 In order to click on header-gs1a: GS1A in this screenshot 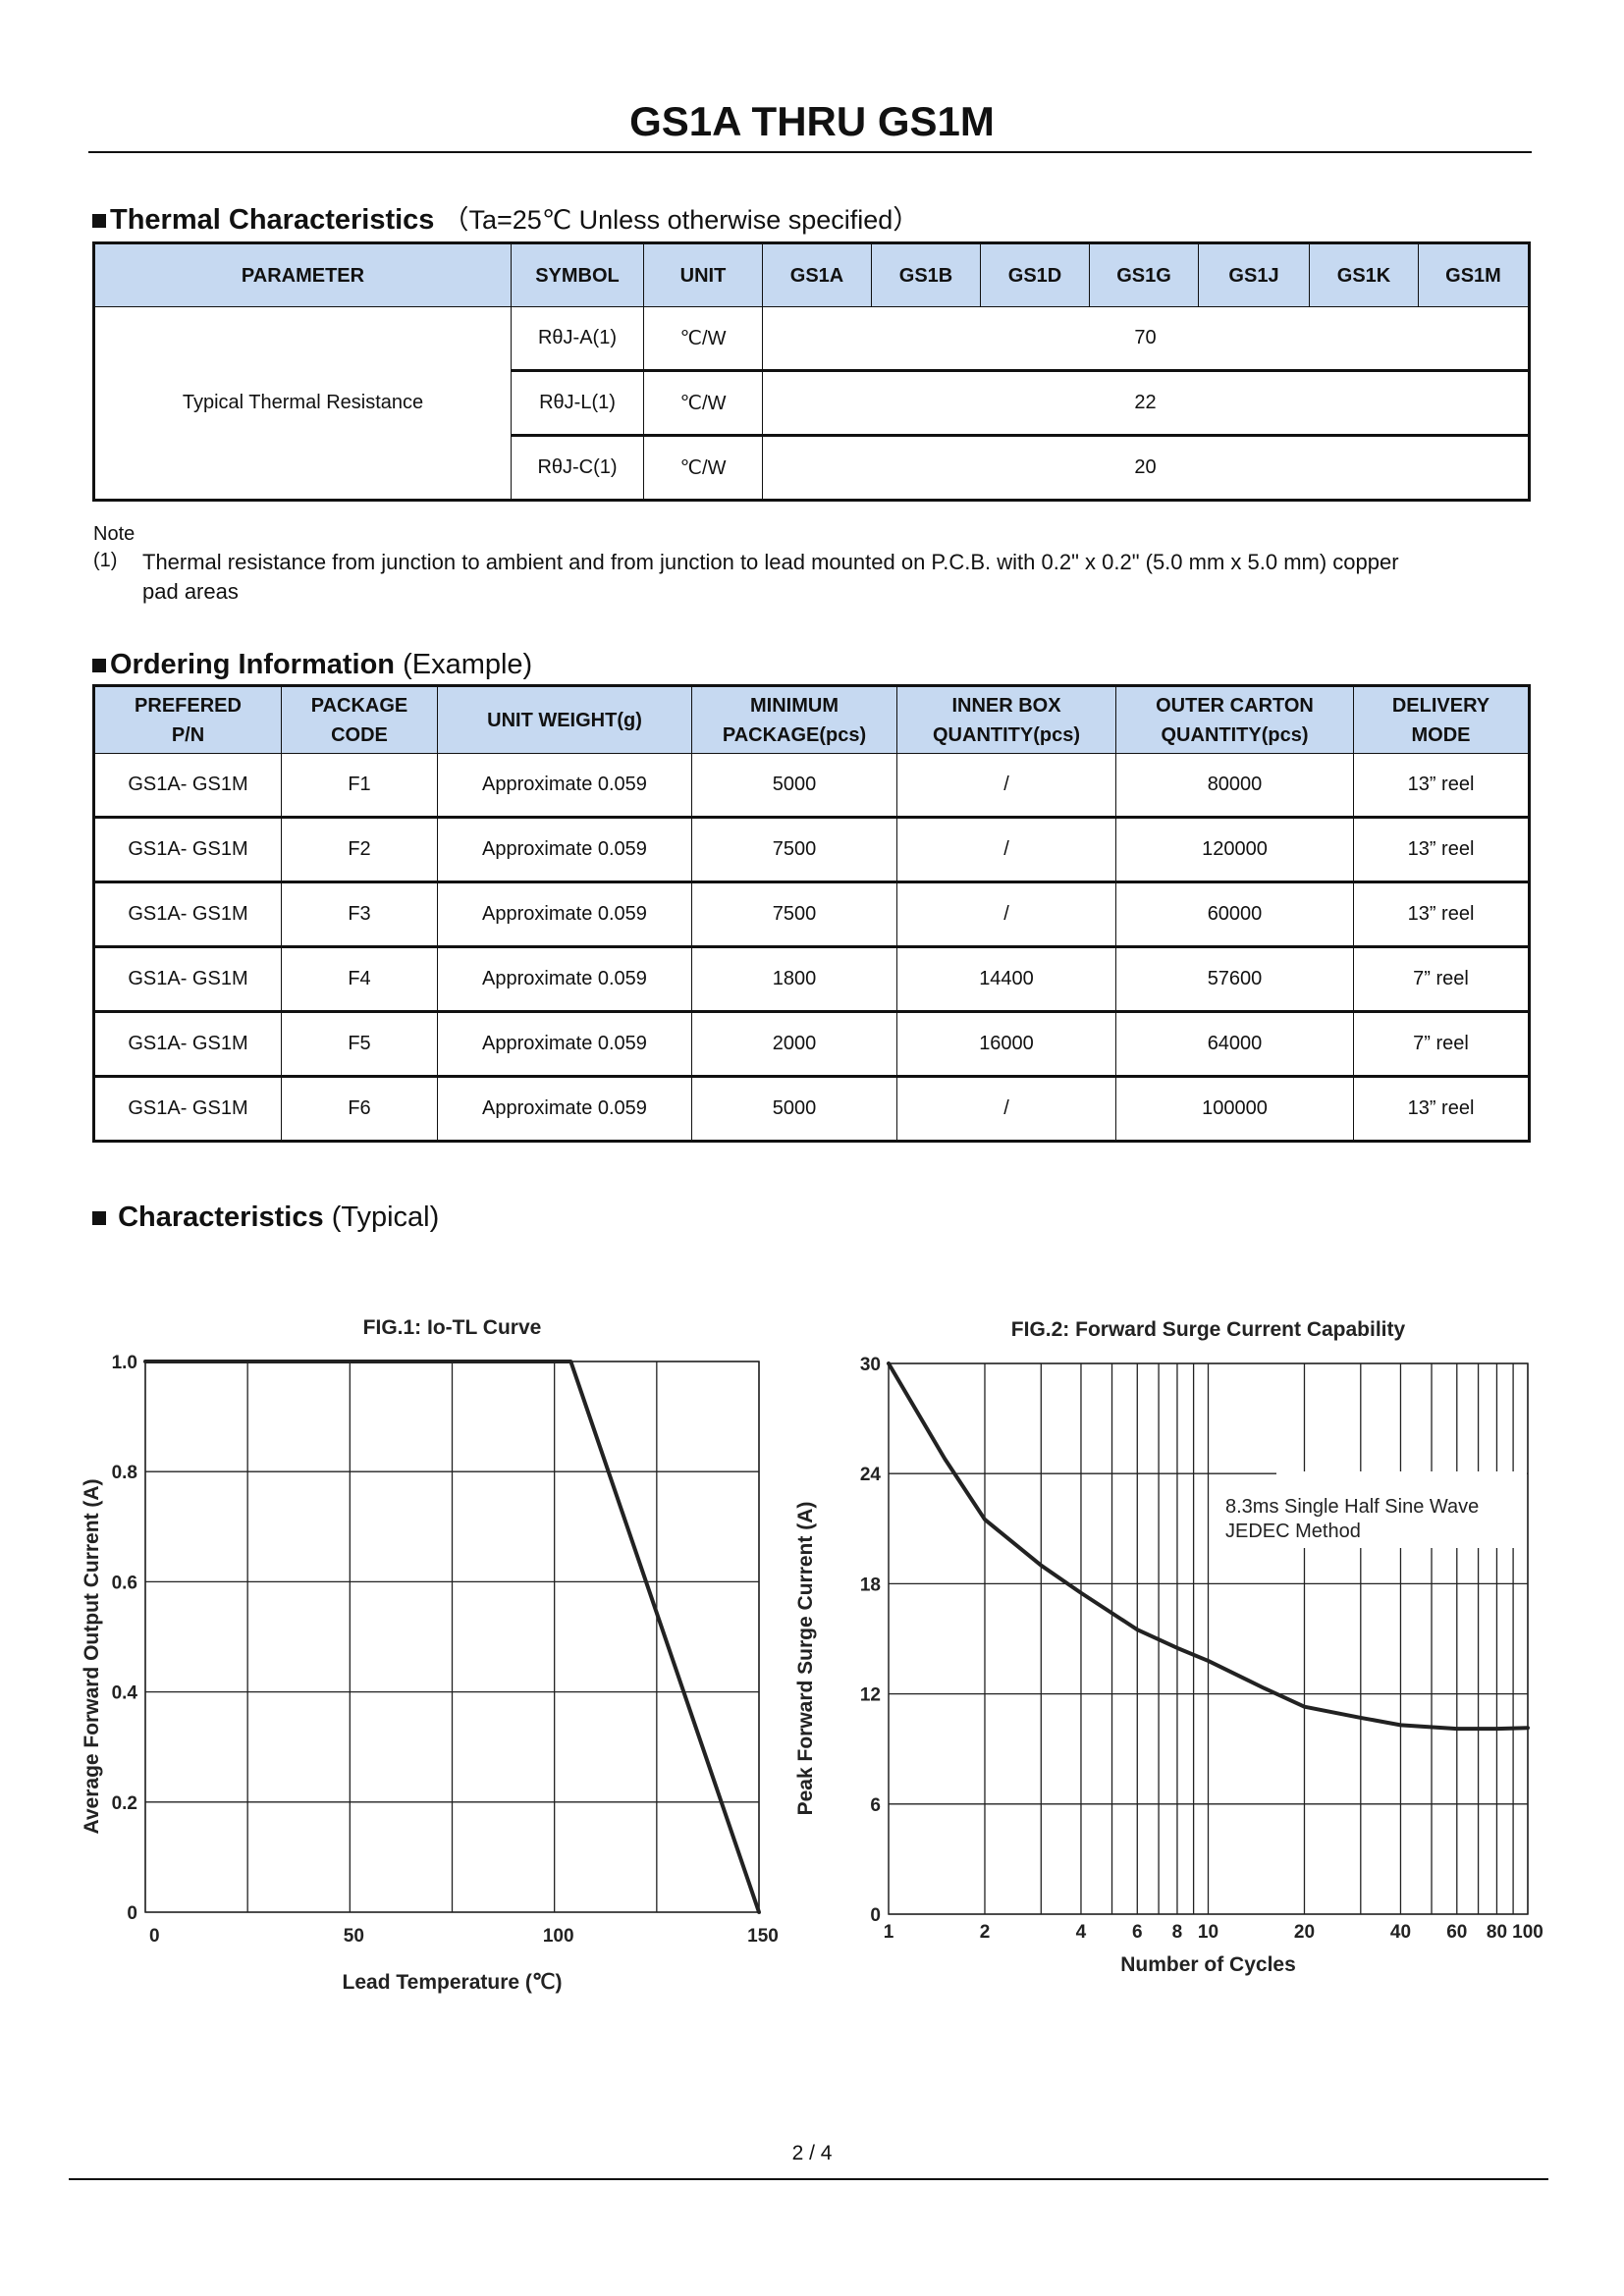, I will do `click(817, 274)`.